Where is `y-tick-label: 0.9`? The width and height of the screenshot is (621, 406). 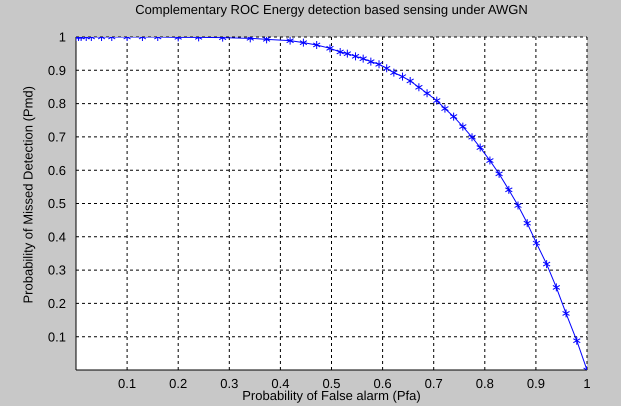 y-tick-label: 0.9 is located at coordinates (57, 70).